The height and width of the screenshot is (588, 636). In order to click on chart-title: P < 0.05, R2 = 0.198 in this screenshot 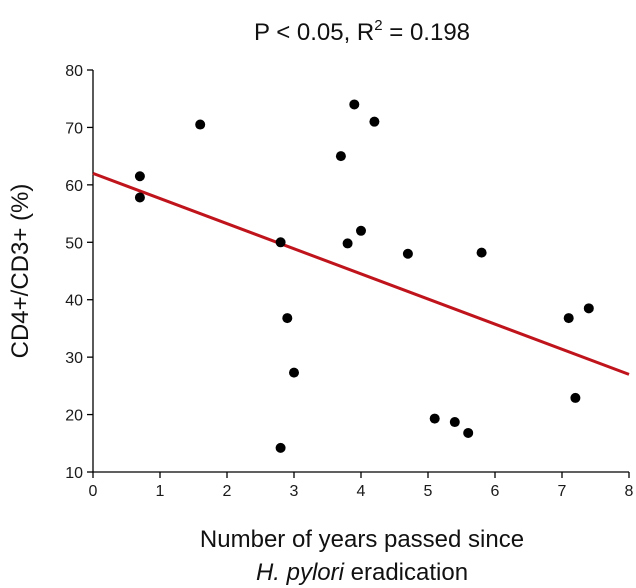, I will do `click(362, 31)`.